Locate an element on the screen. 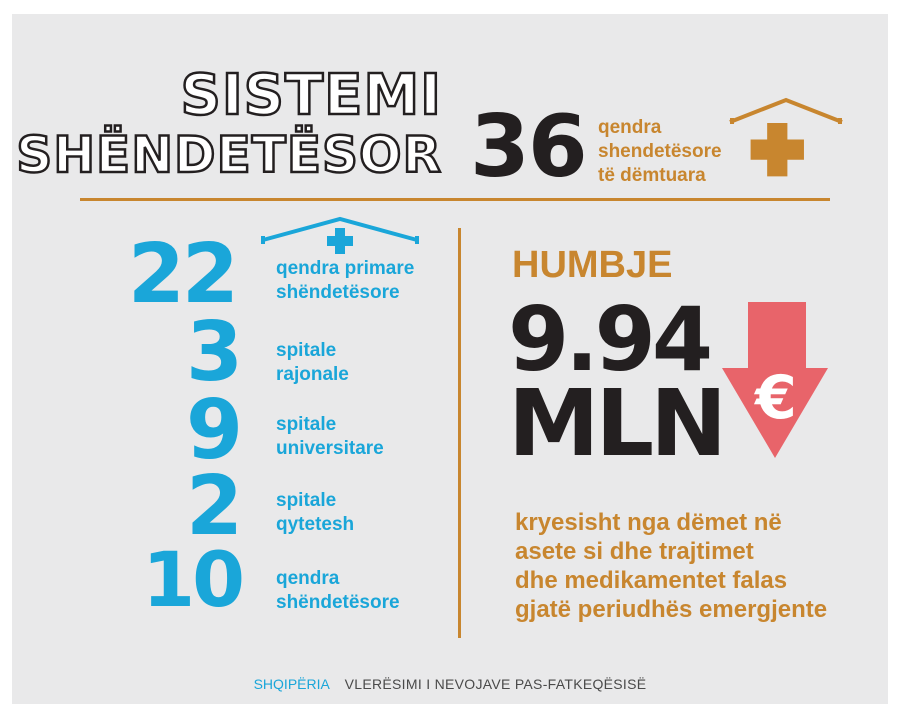 The image size is (900, 720). stat-label: qendra shëndetësore is located at coordinates (338, 591).